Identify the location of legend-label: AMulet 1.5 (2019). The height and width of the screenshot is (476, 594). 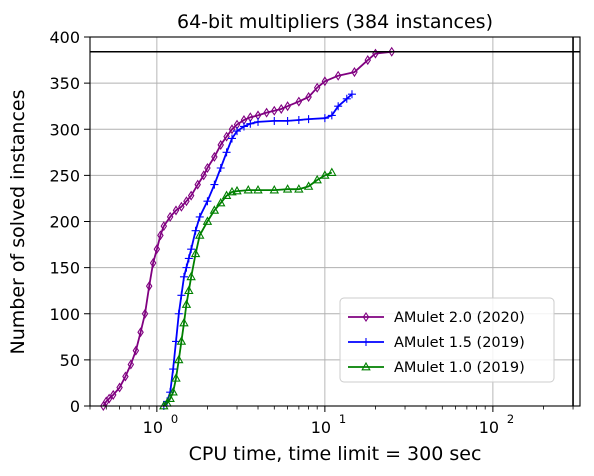
(459, 343).